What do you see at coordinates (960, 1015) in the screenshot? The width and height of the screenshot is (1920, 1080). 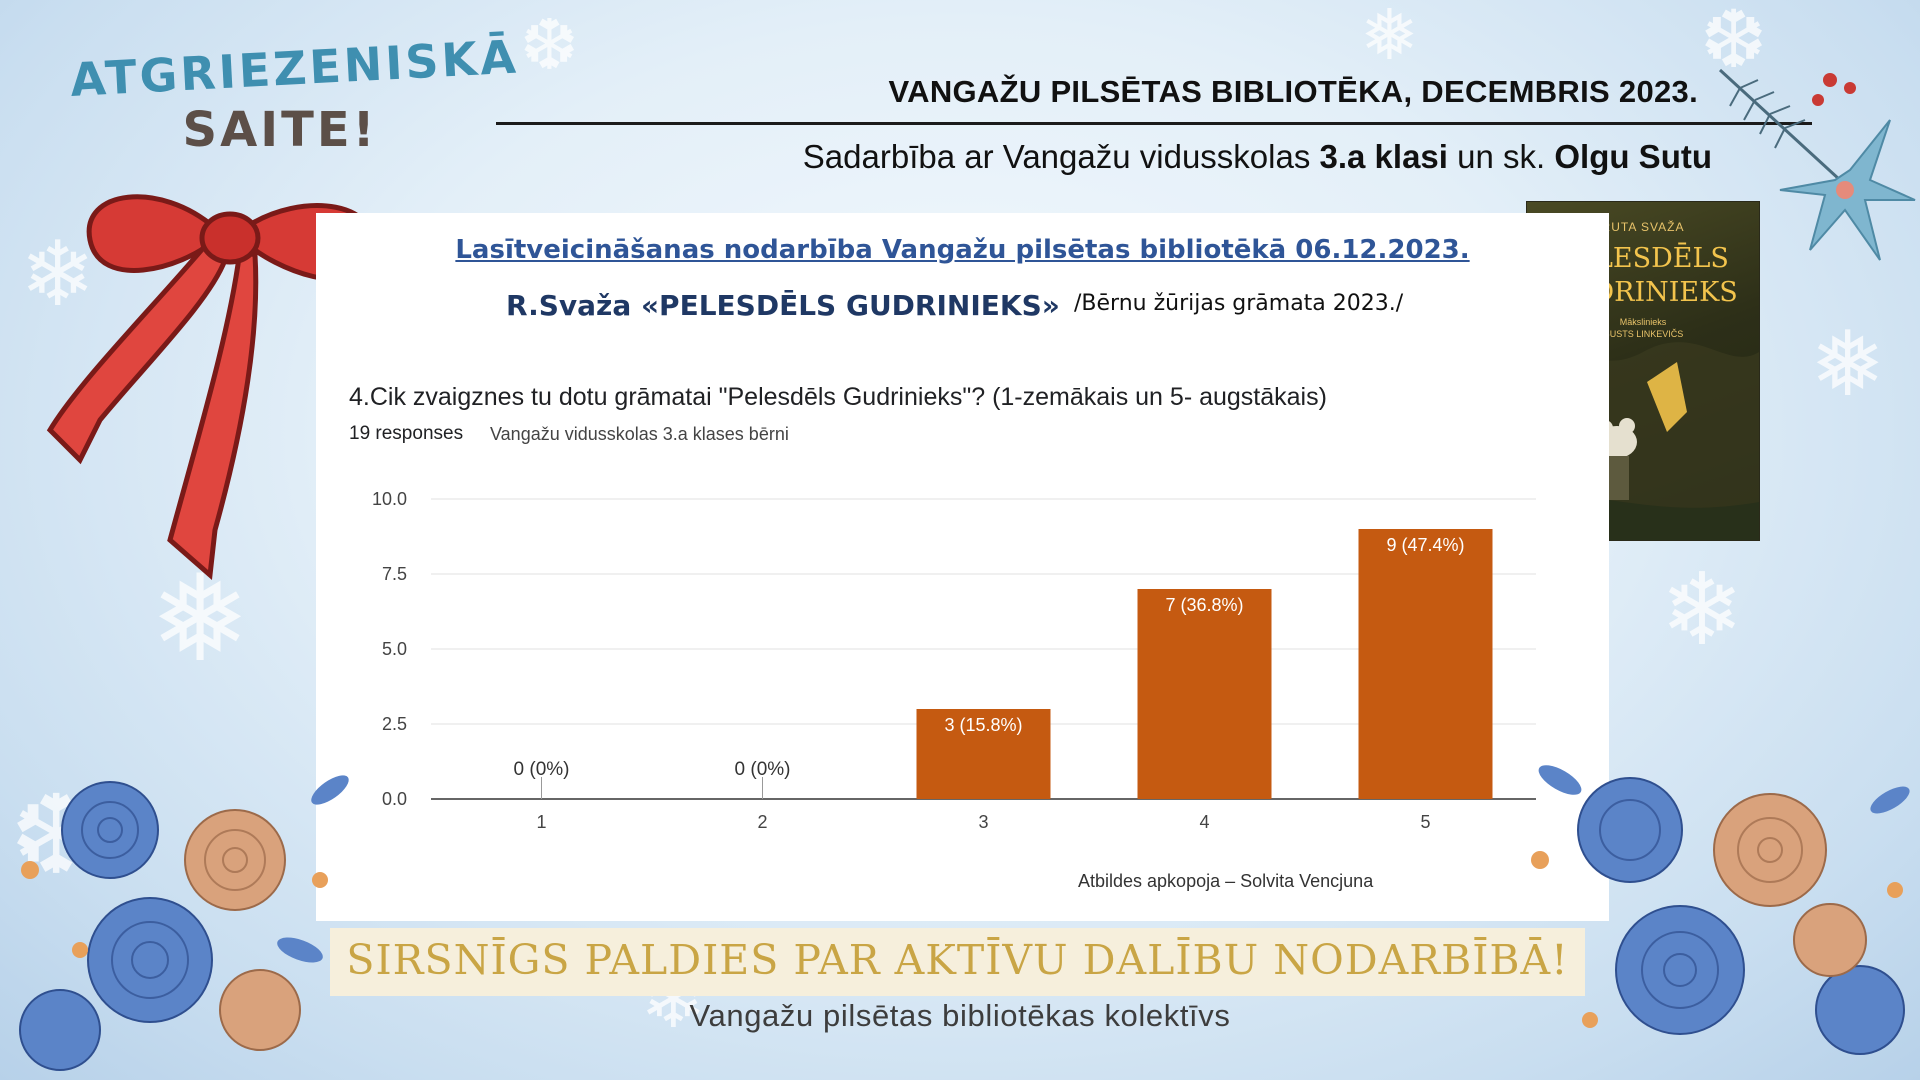 I see `library-team-signoff: Vangažu pilsētas bibliotēkas kolektīvs` at bounding box center [960, 1015].